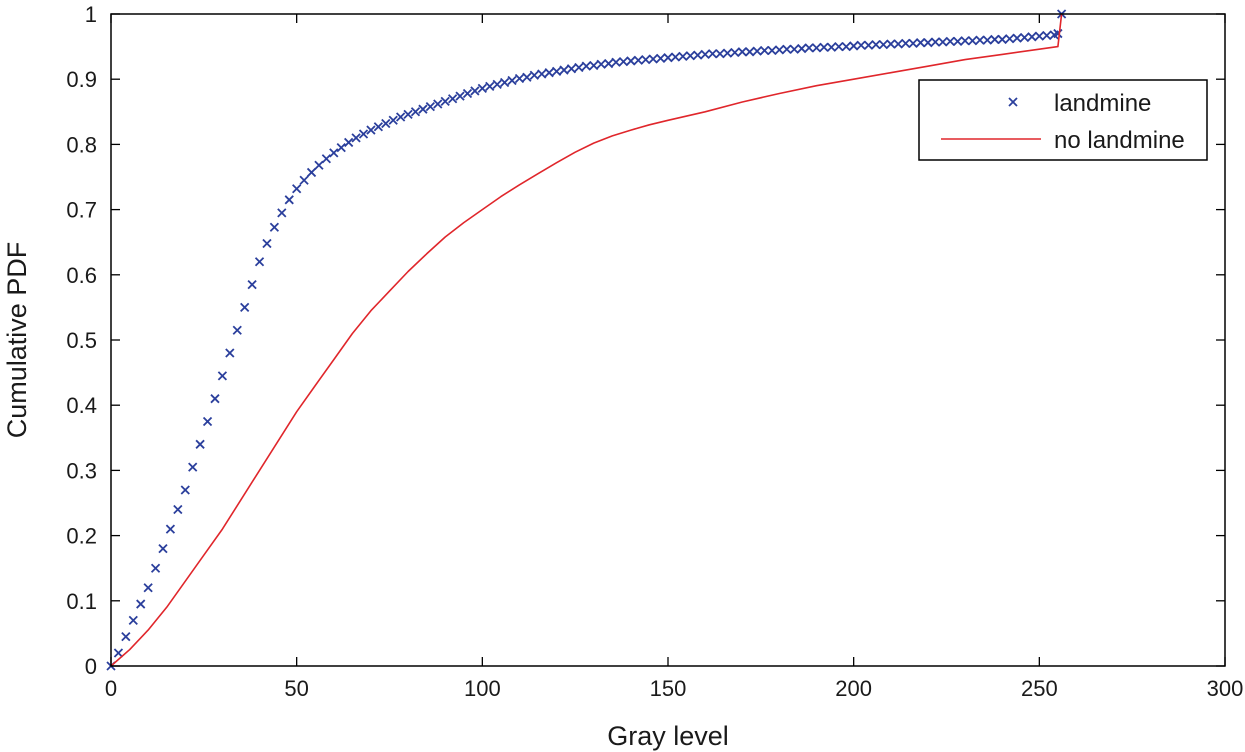 Image resolution: width=1245 pixels, height=752 pixels. What do you see at coordinates (91, 14) in the screenshot?
I see `y-tick-label: 1` at bounding box center [91, 14].